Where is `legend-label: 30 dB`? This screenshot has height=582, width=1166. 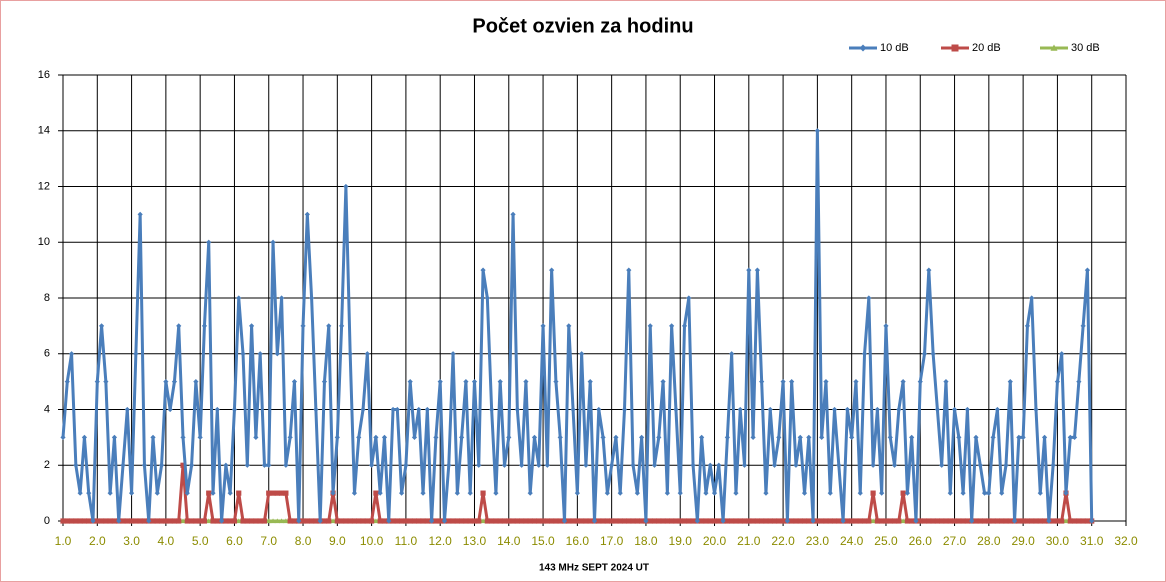
legend-label: 30 dB is located at coordinates (1085, 48).